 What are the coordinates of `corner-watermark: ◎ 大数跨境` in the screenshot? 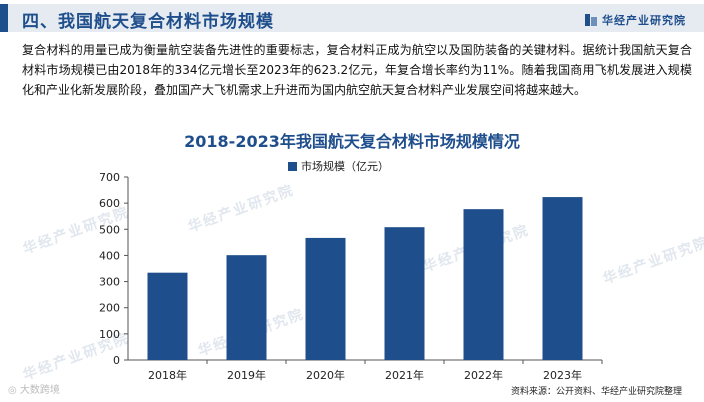 It's located at (34, 388).